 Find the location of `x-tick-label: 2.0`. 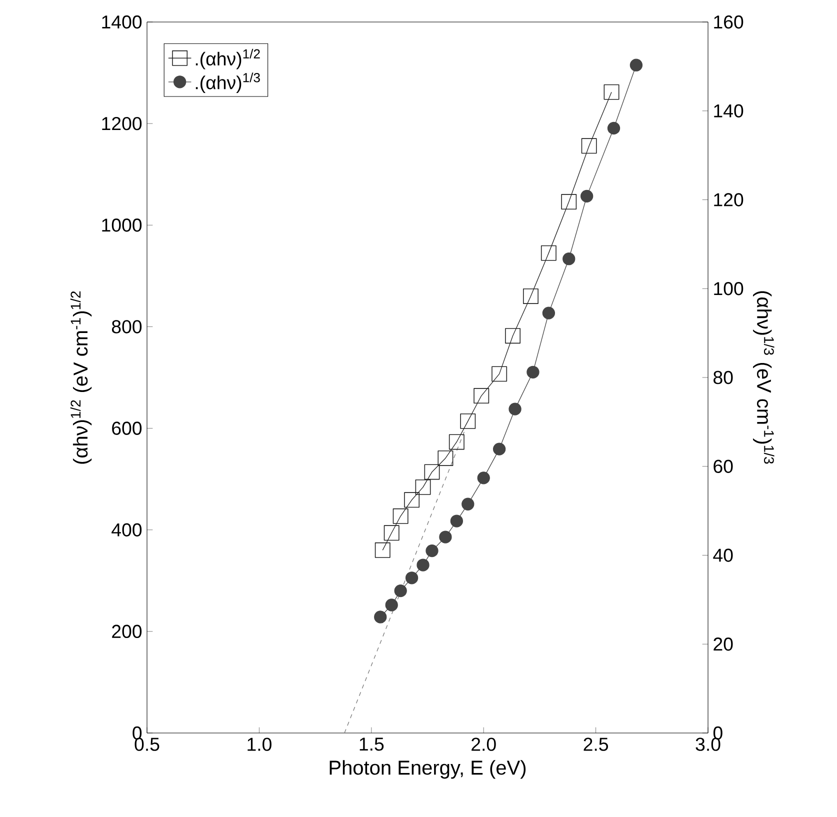

x-tick-label: 2.0 is located at coordinates (484, 744).